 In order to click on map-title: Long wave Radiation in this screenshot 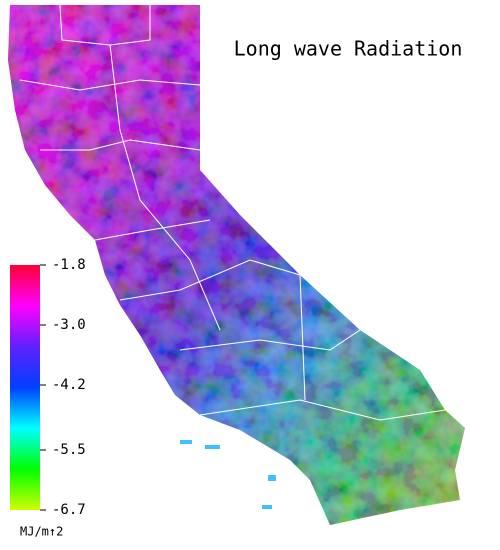, I will do `click(348, 49)`.